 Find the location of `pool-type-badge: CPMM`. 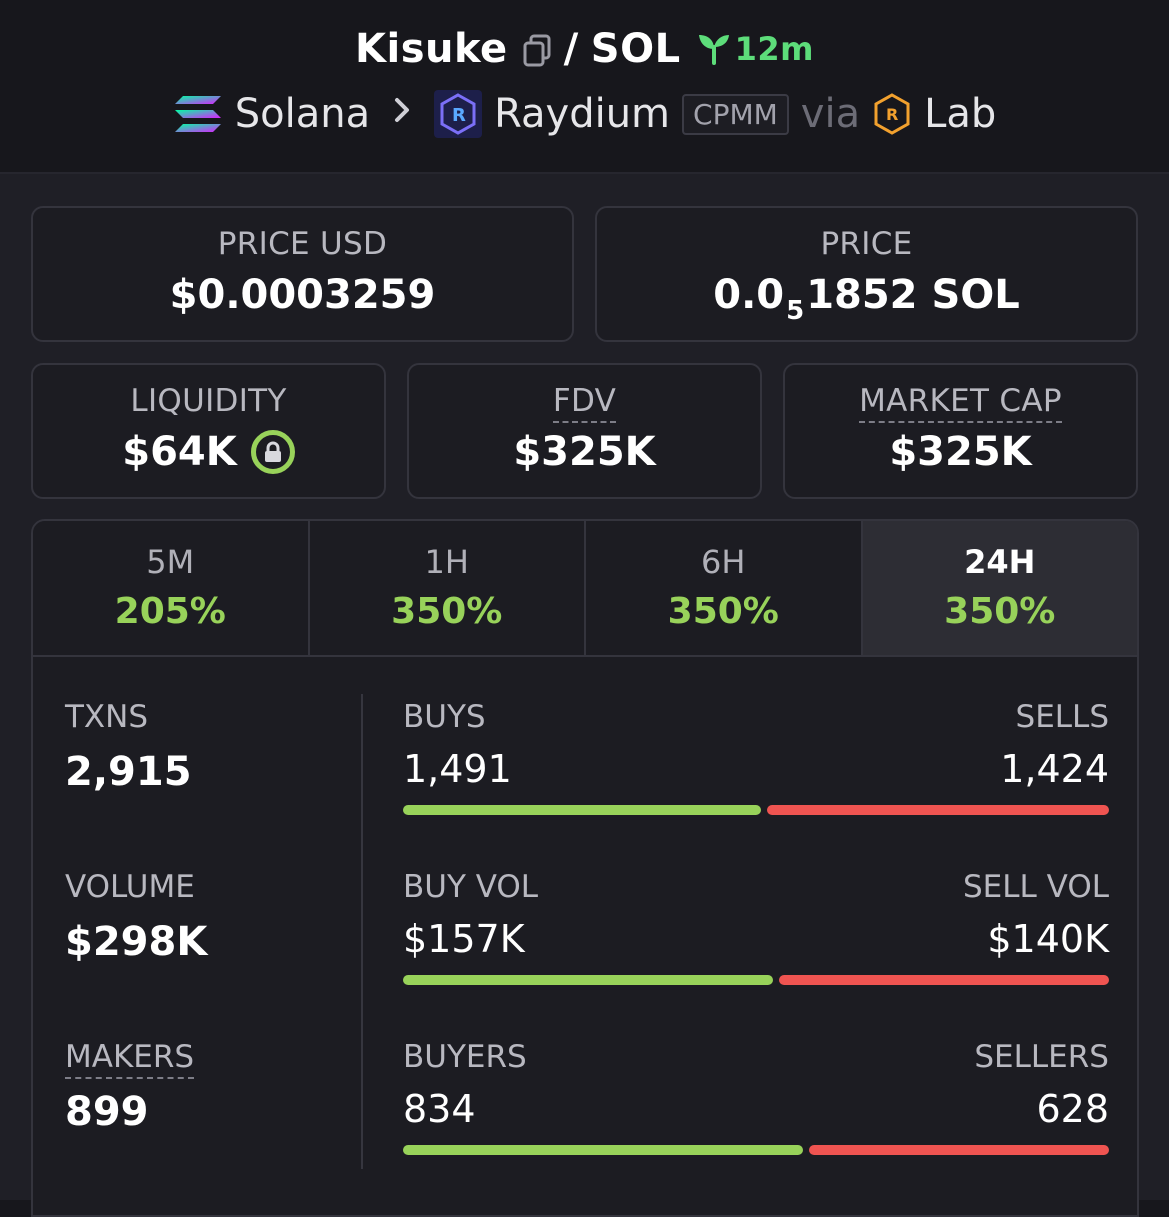

pool-type-badge: CPMM is located at coordinates (735, 114).